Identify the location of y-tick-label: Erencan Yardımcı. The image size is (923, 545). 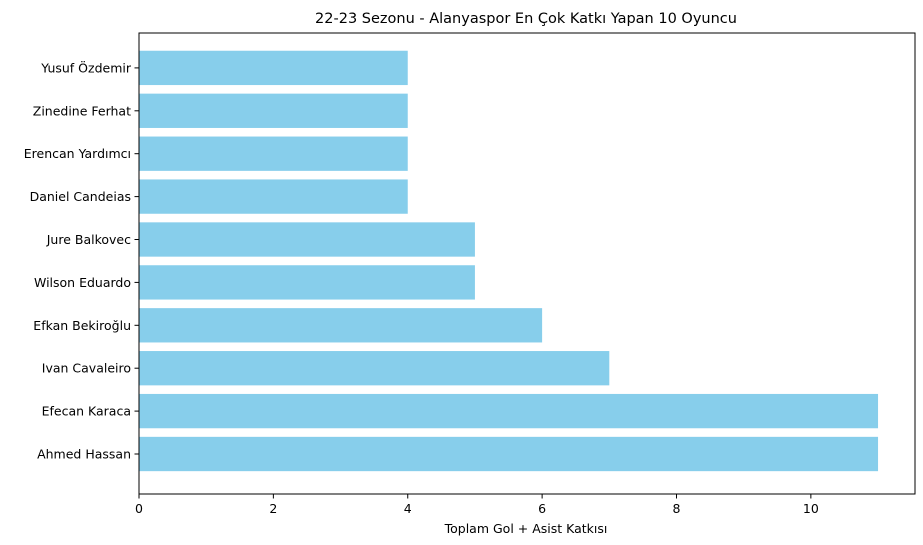
(77, 153).